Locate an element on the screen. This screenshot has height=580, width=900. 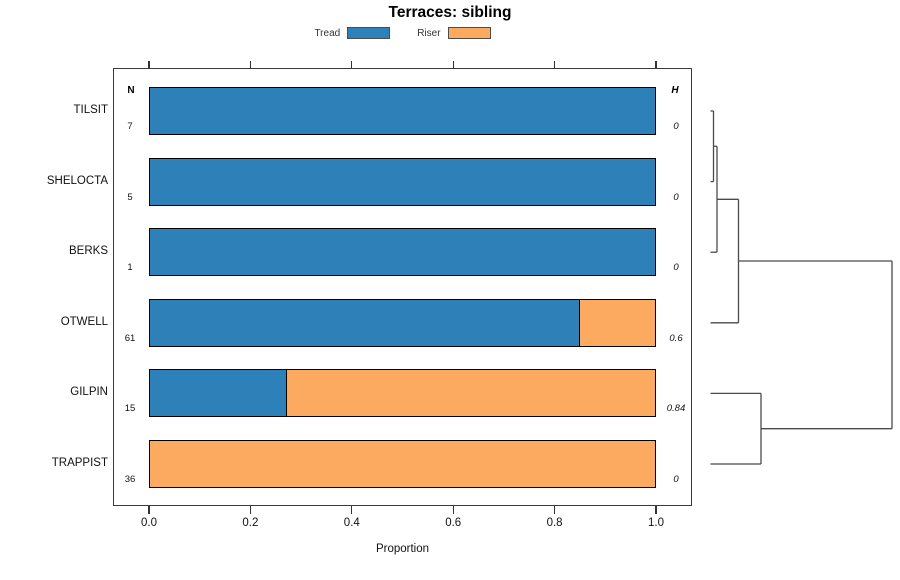
bar-gilpin is located at coordinates (402, 393).